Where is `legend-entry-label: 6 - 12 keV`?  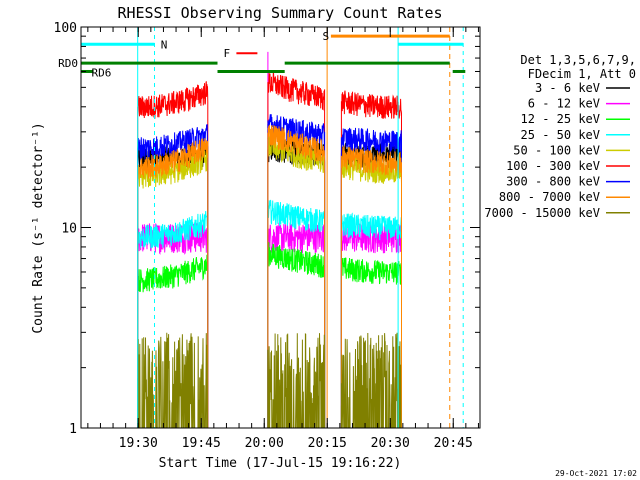
legend-entry-label: 6 - 12 keV is located at coordinates (564, 104).